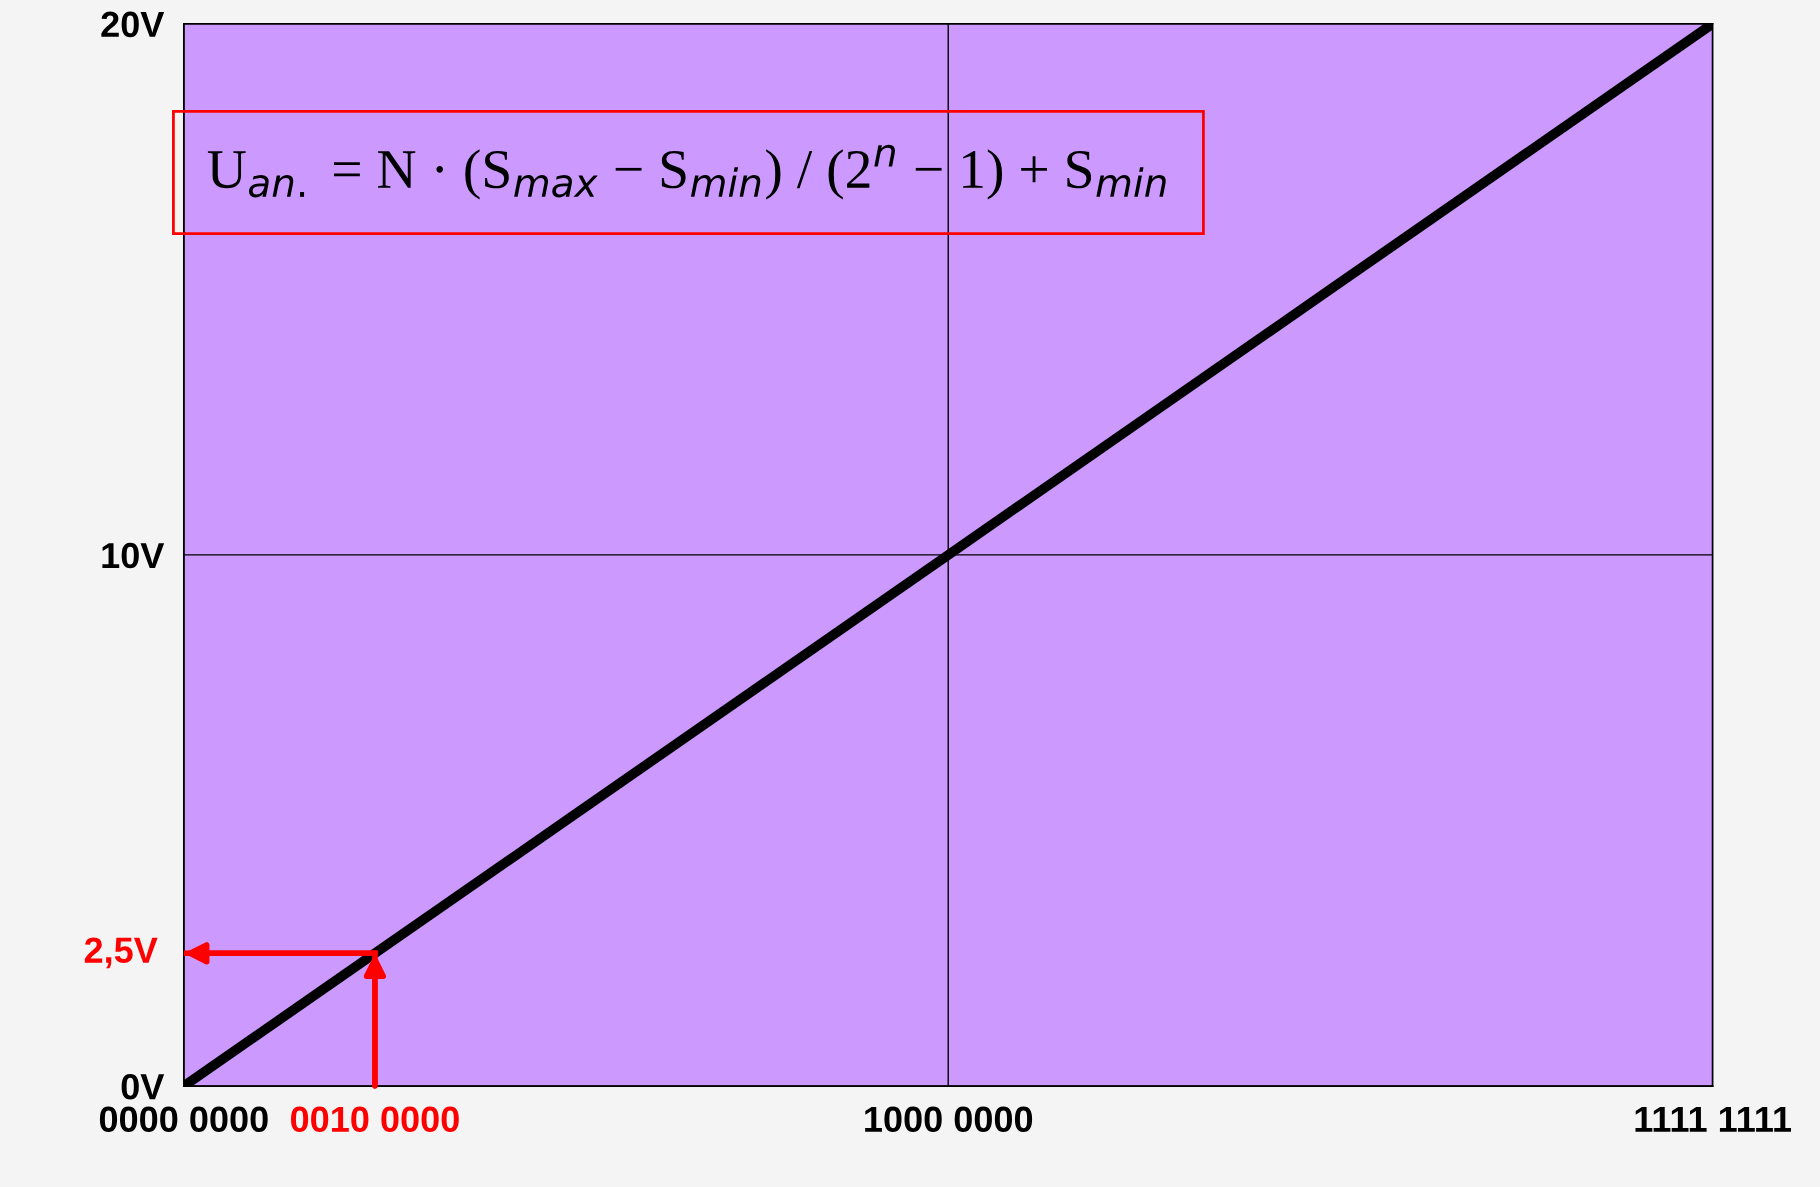 The image size is (1820, 1187). Describe the element at coordinates (143, 1086) in the screenshot. I see `y-tick-label: 0V` at that location.